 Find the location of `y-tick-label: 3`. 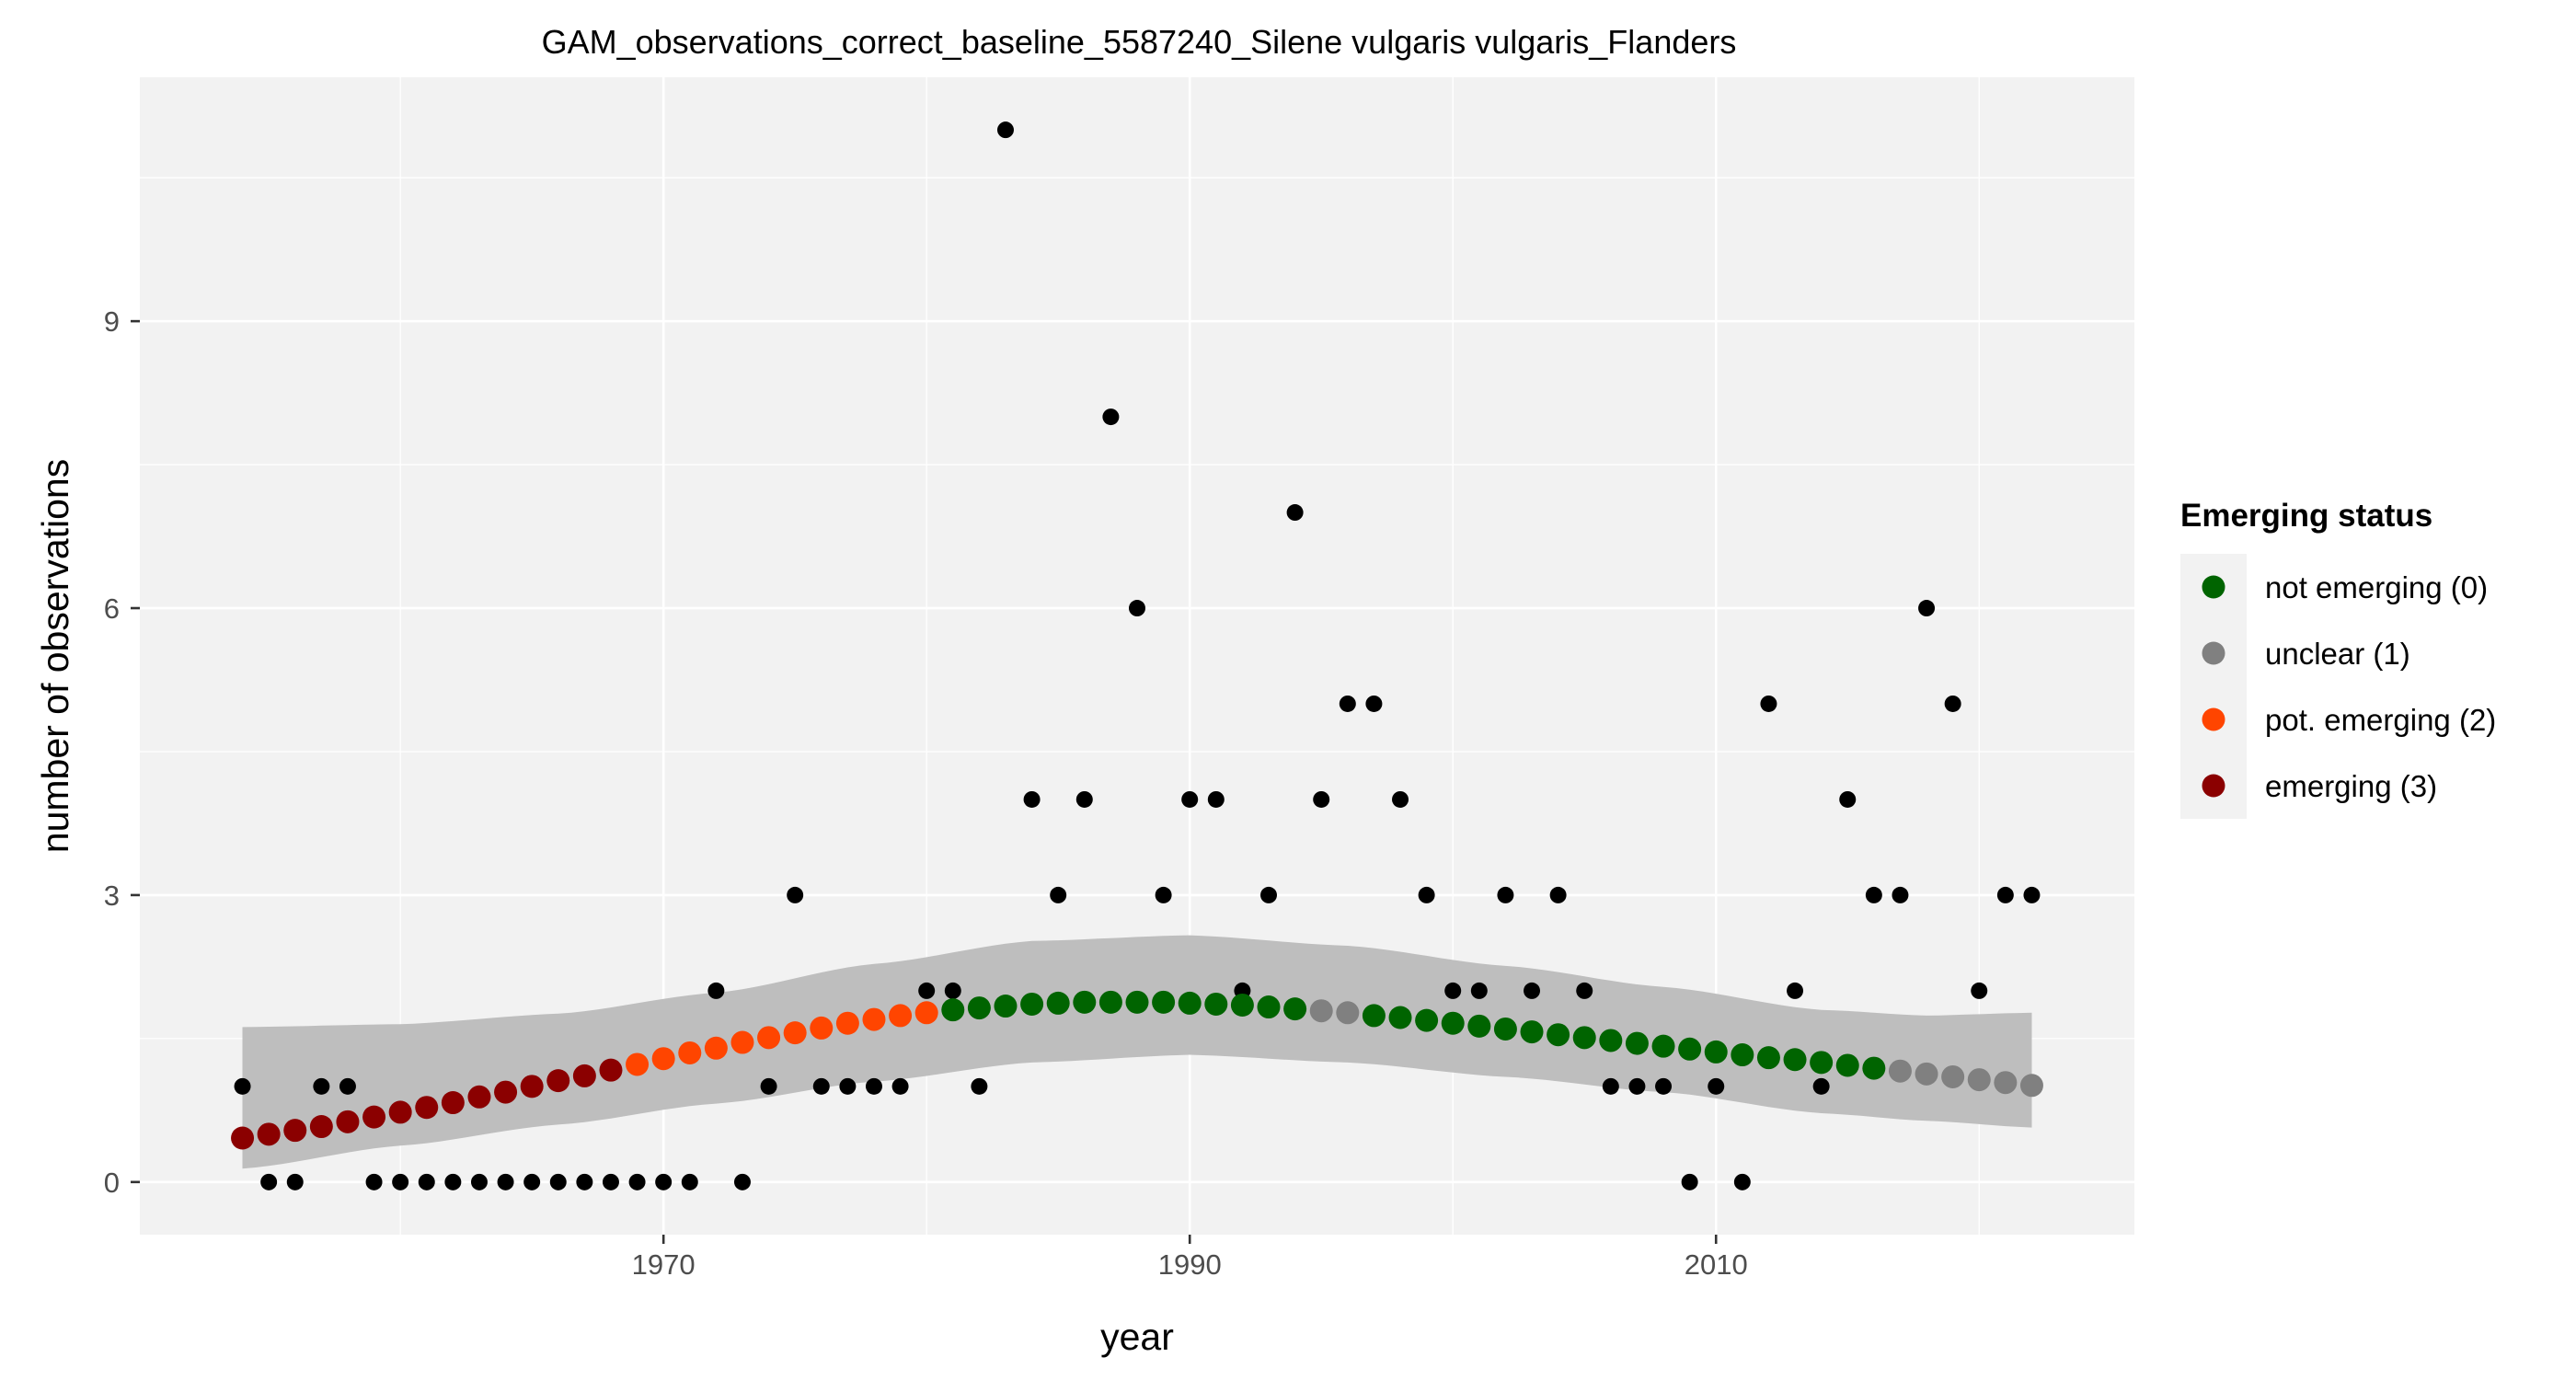

y-tick-label: 3 is located at coordinates (112, 896).